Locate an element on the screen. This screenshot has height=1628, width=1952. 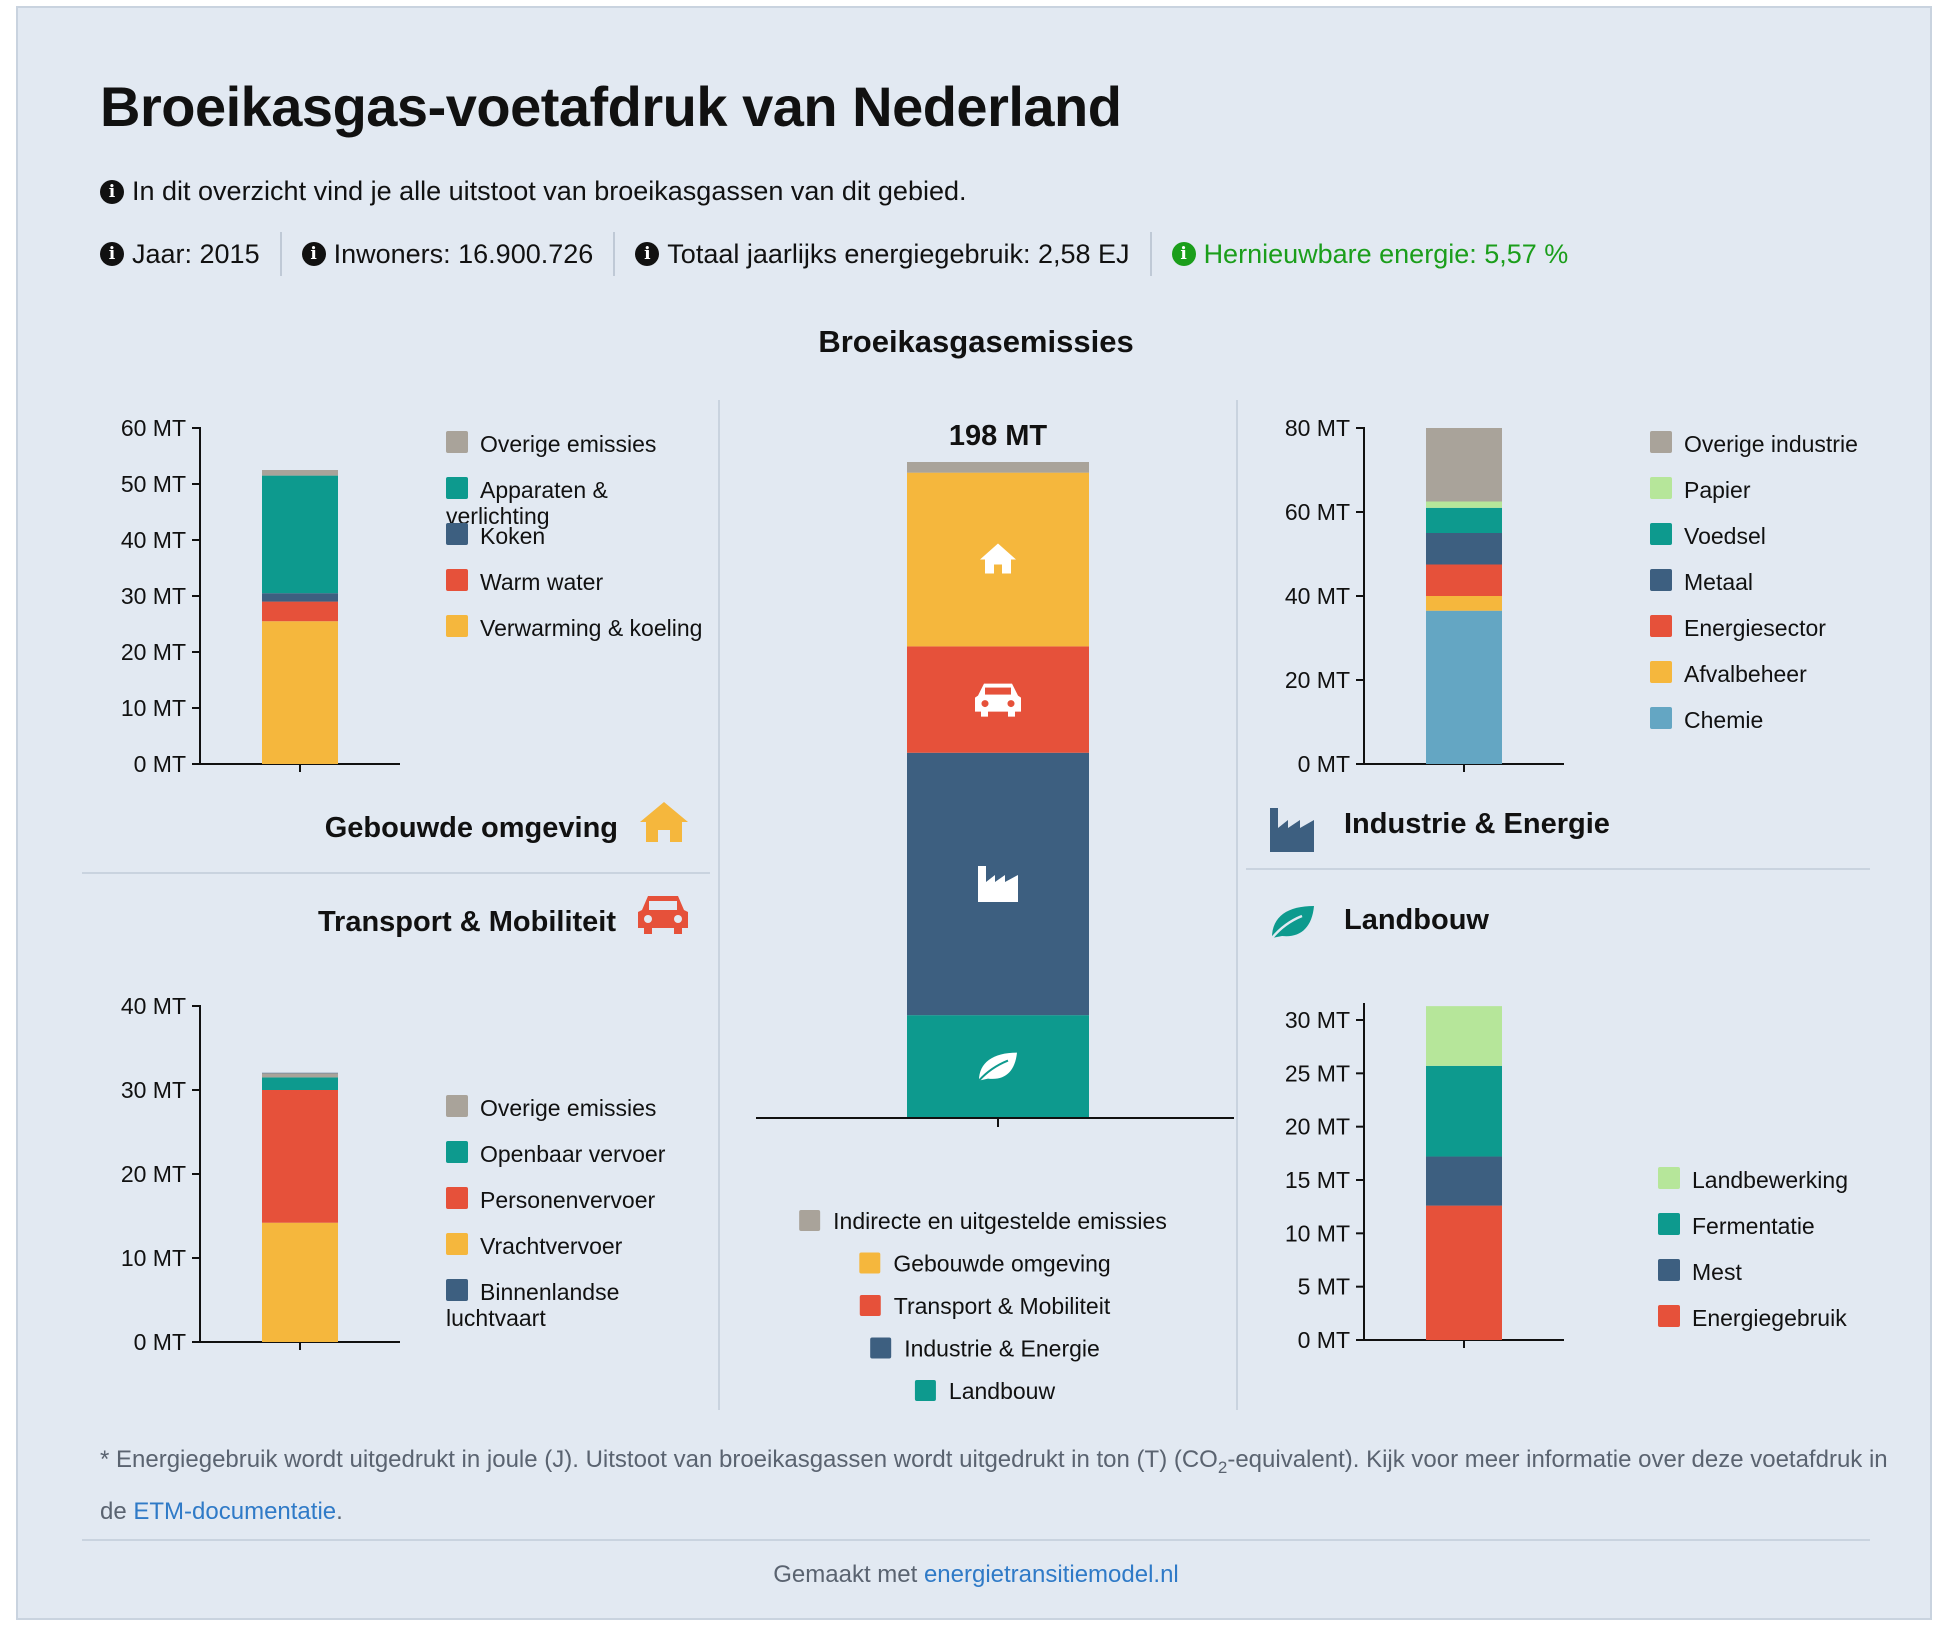
legend-label: Papier is located at coordinates (1717, 490).